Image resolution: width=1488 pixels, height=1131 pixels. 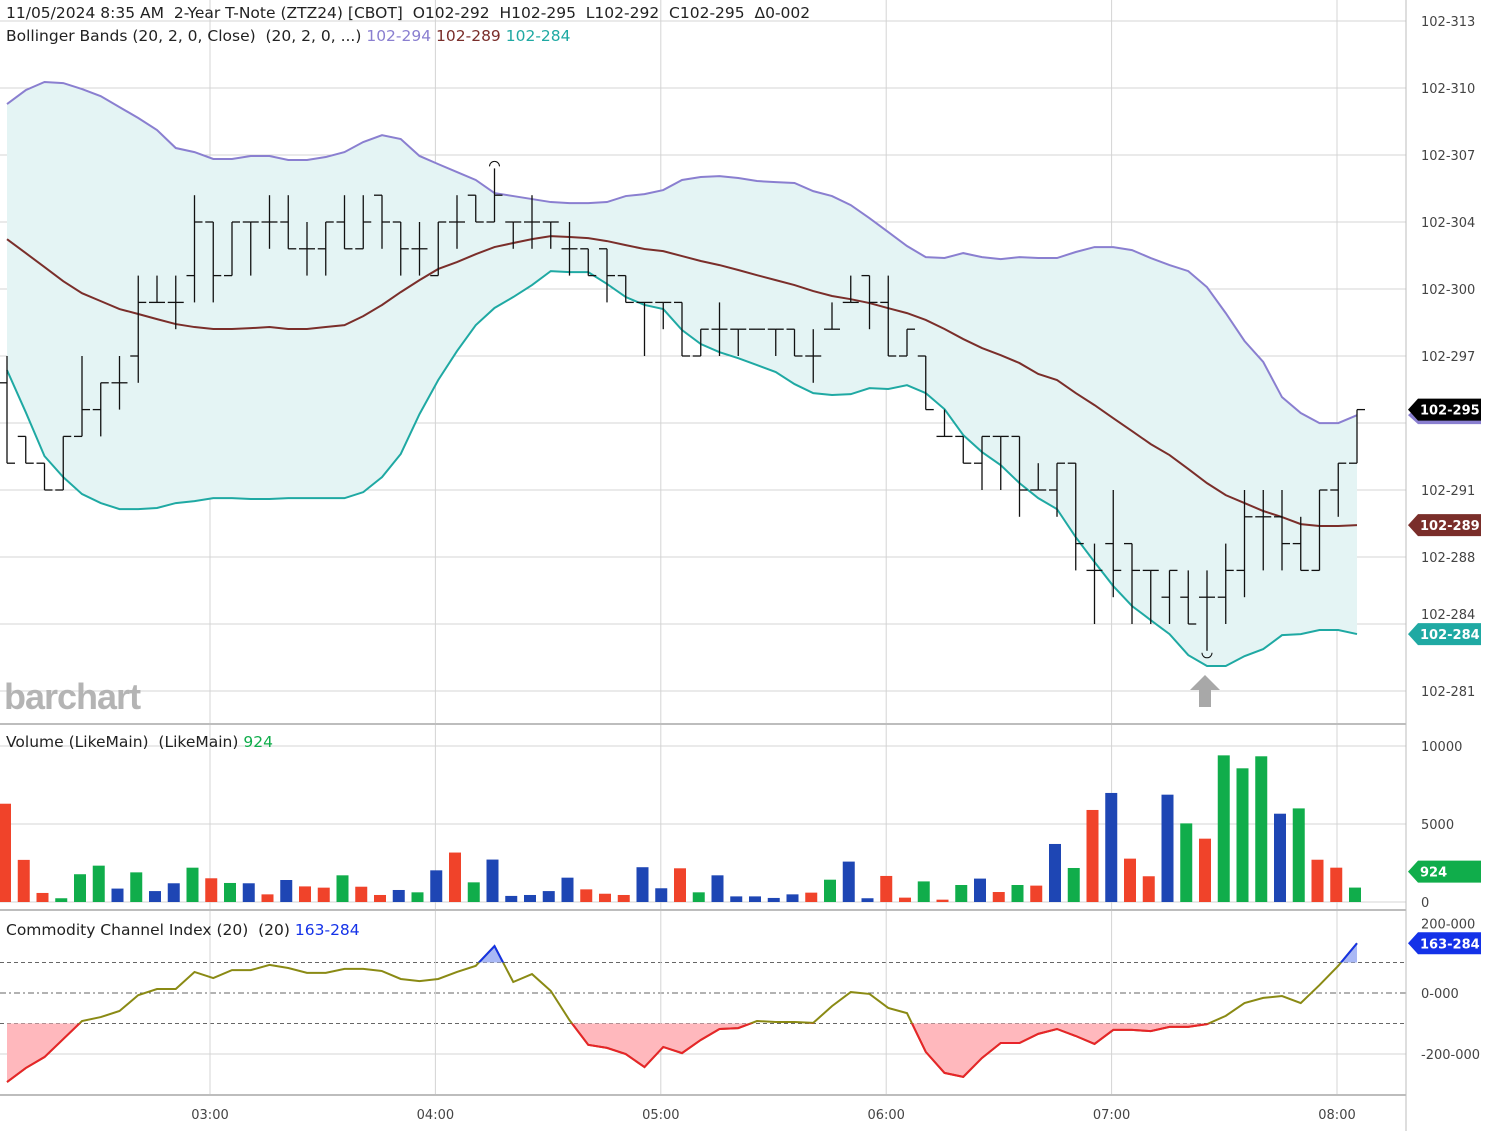 I want to click on price-tick-label: 102-304, so click(x=1448, y=223).